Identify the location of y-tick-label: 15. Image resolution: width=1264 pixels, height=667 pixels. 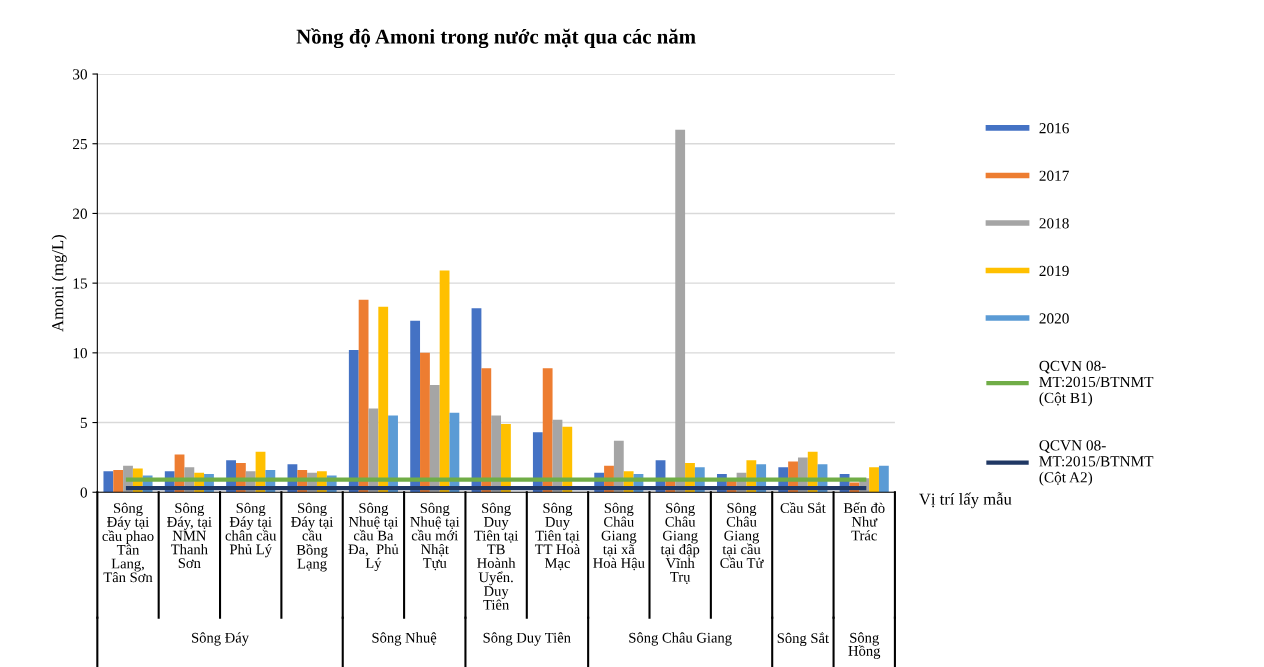
(80, 283).